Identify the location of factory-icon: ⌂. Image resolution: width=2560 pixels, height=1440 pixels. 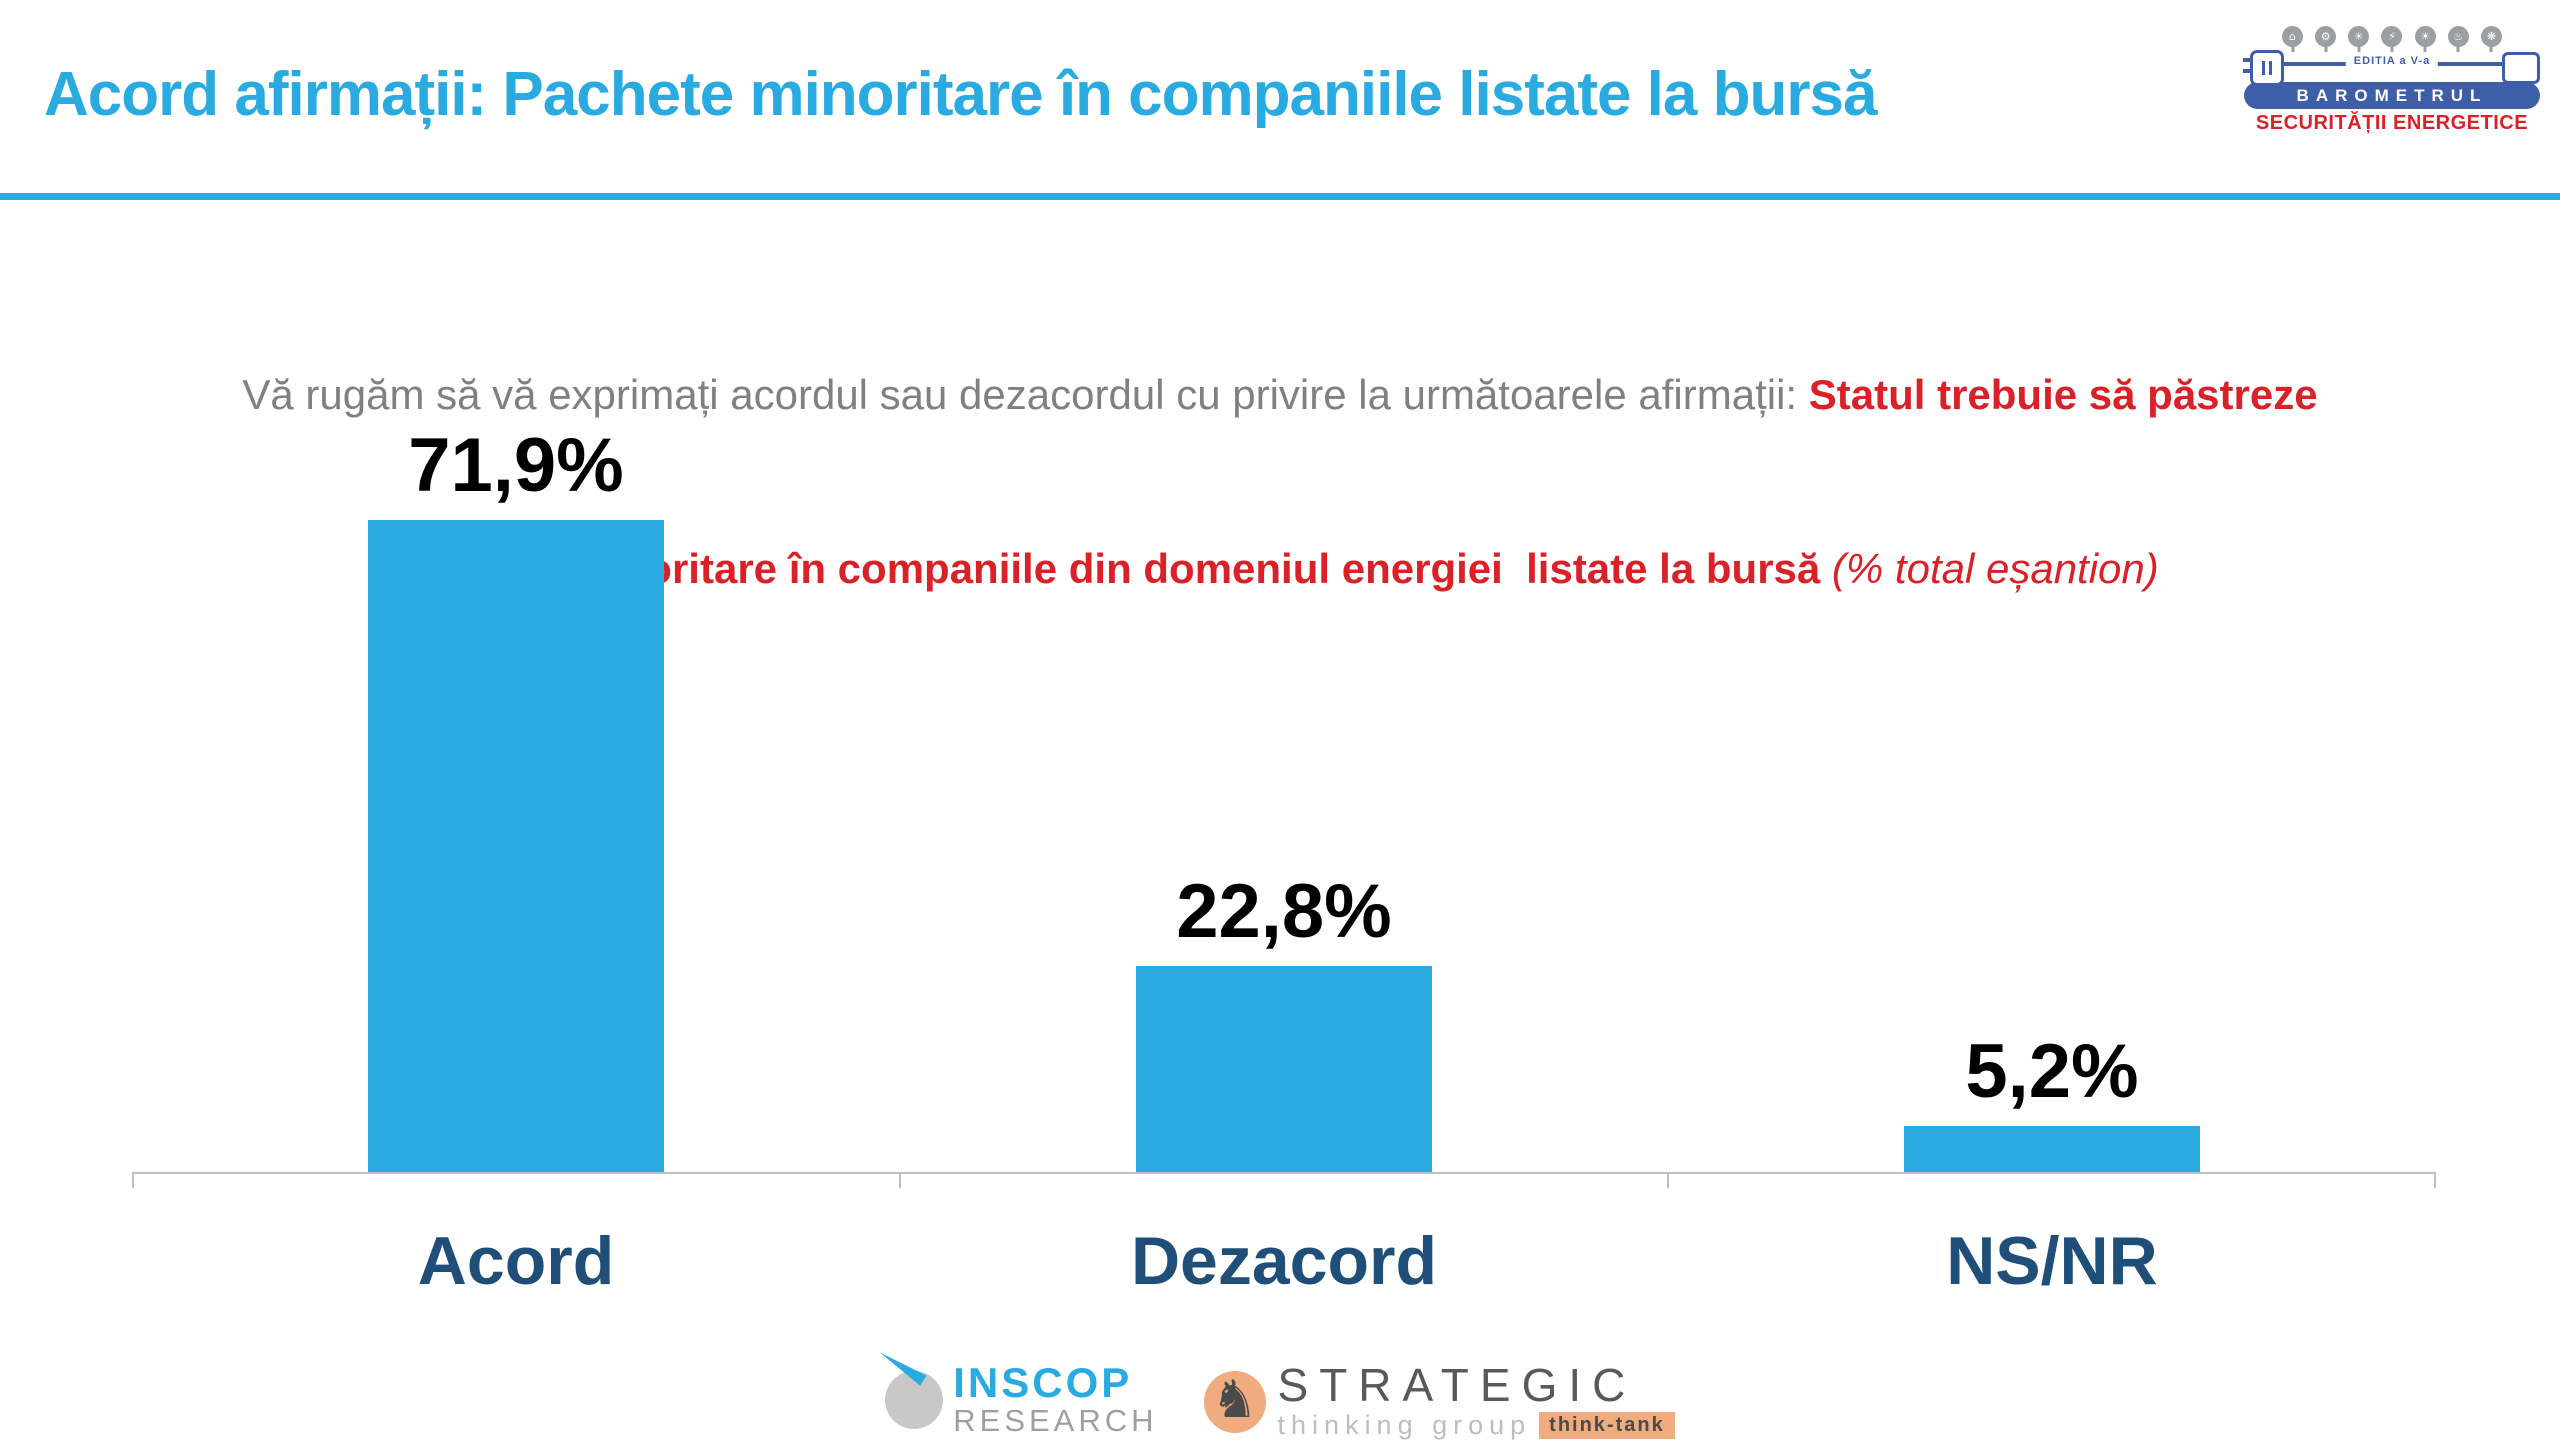
(2292, 36).